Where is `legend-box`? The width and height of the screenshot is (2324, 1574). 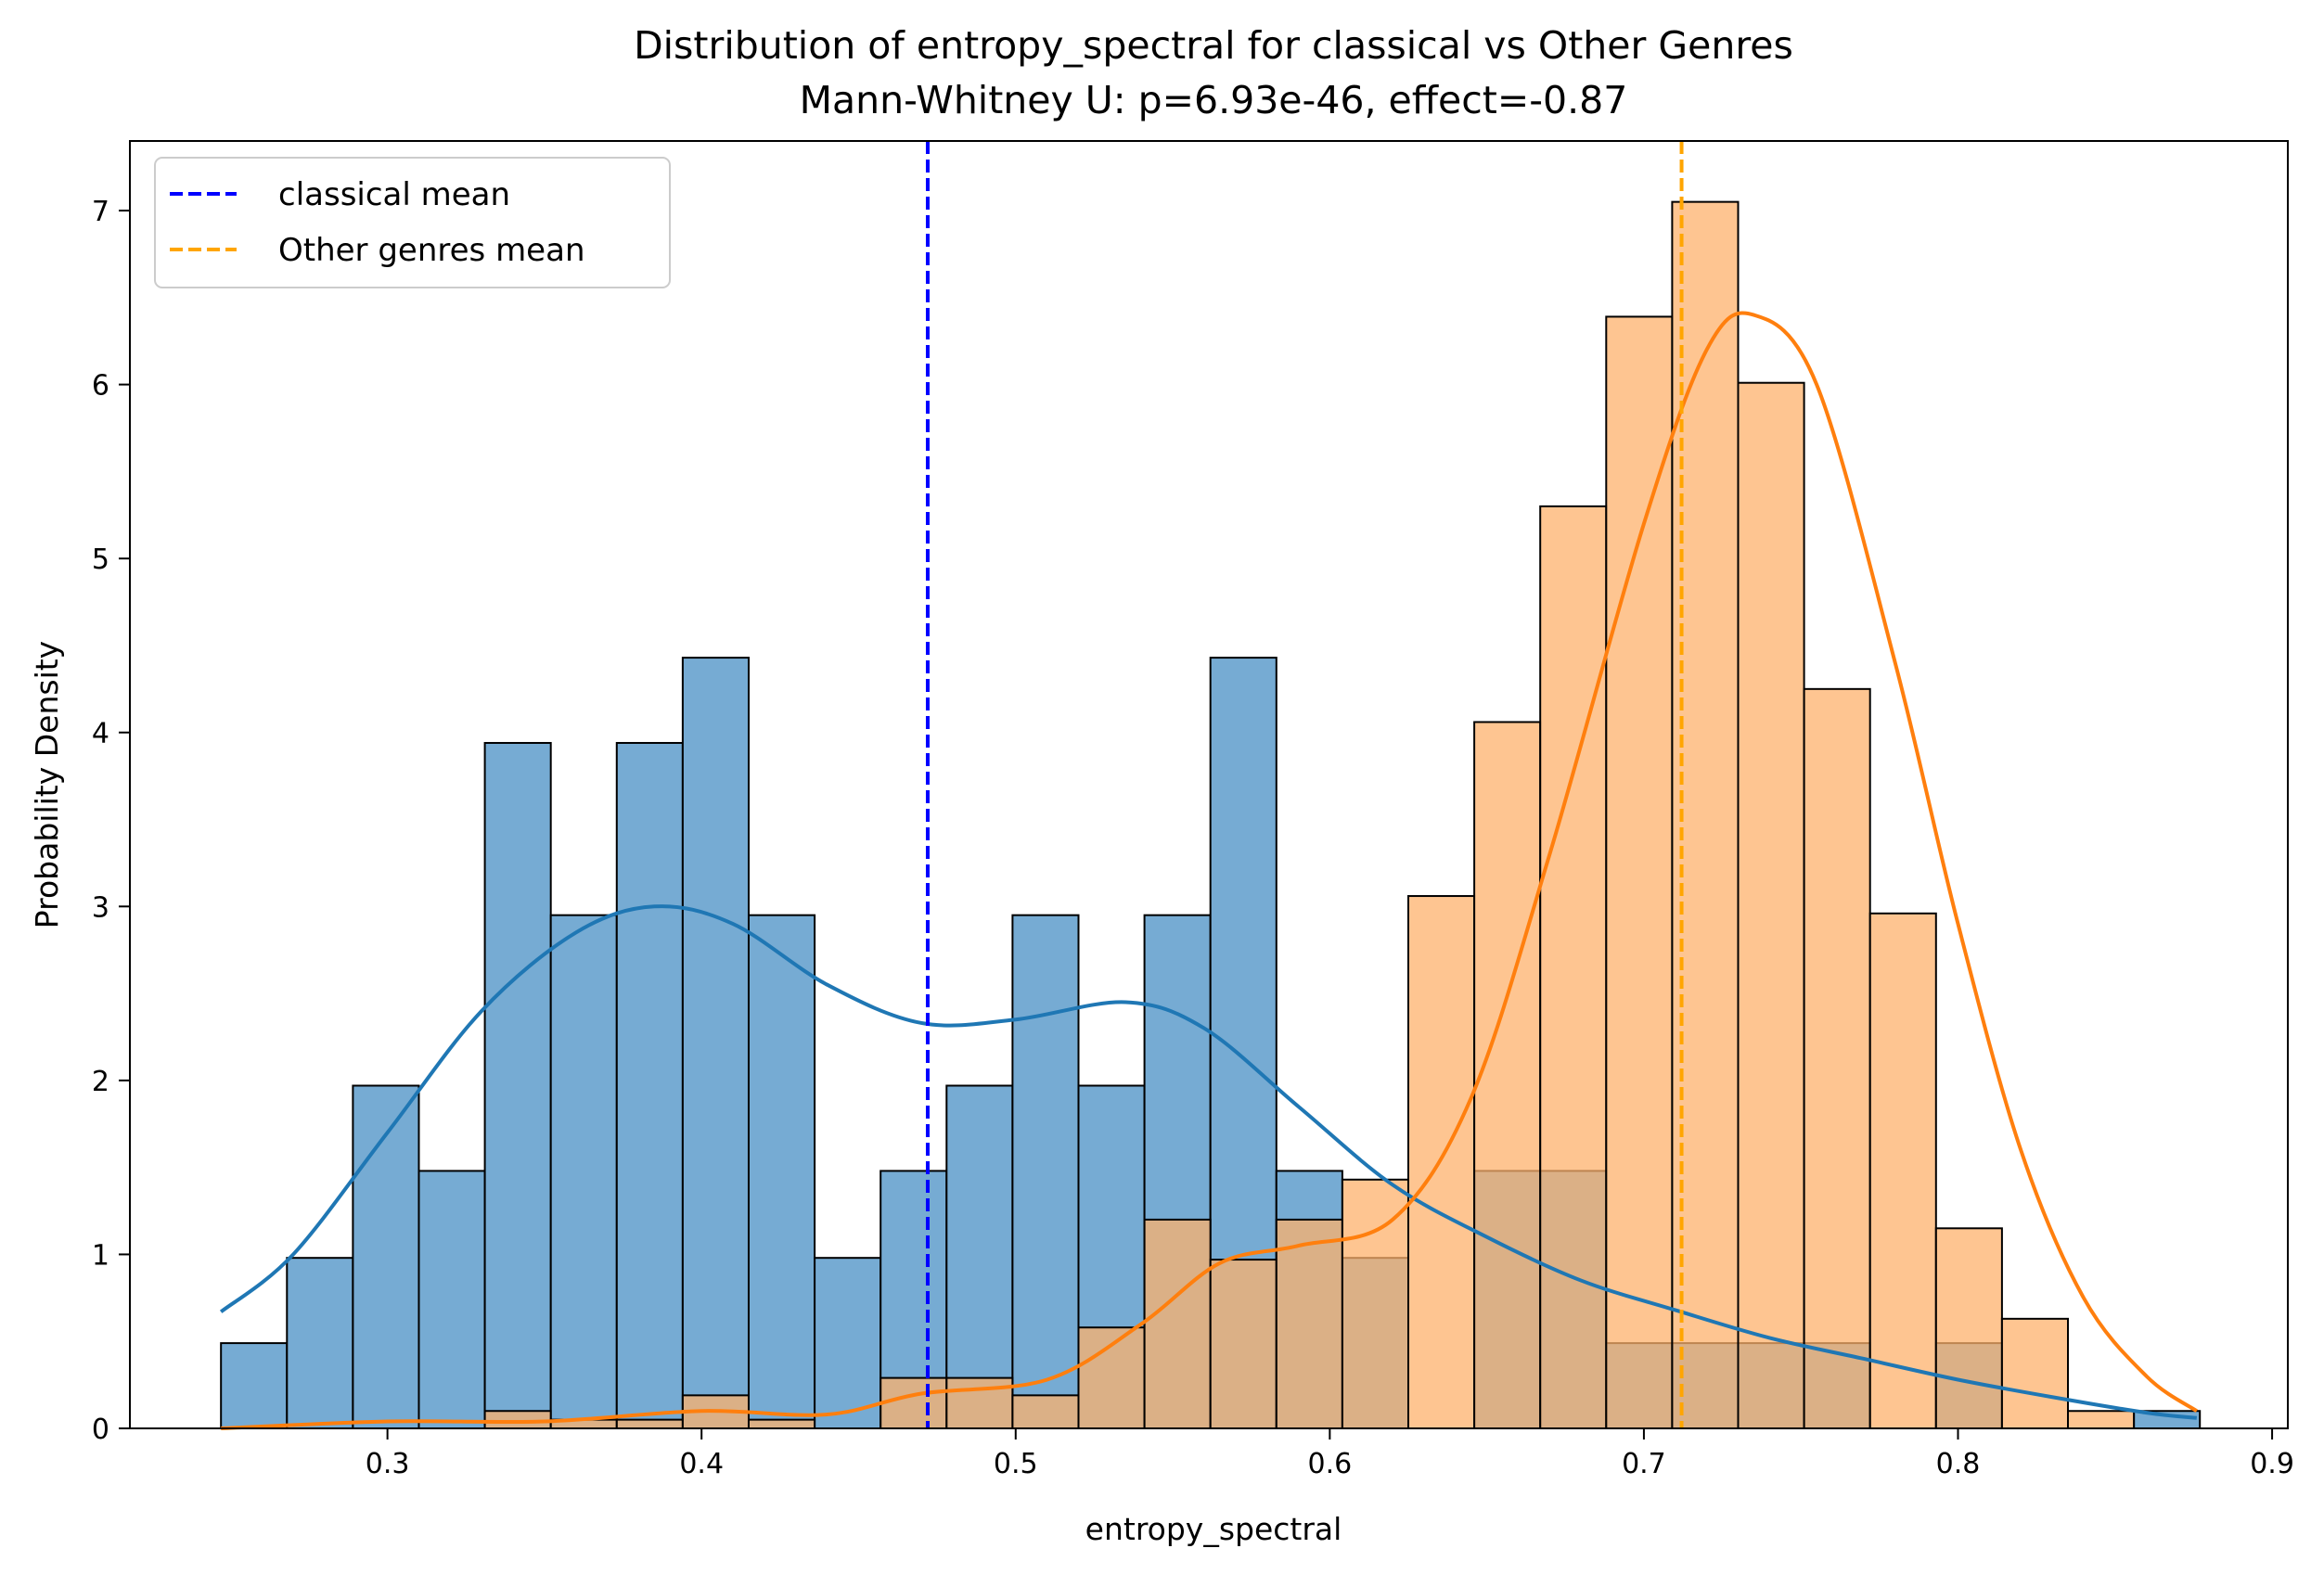 legend-box is located at coordinates (412, 222).